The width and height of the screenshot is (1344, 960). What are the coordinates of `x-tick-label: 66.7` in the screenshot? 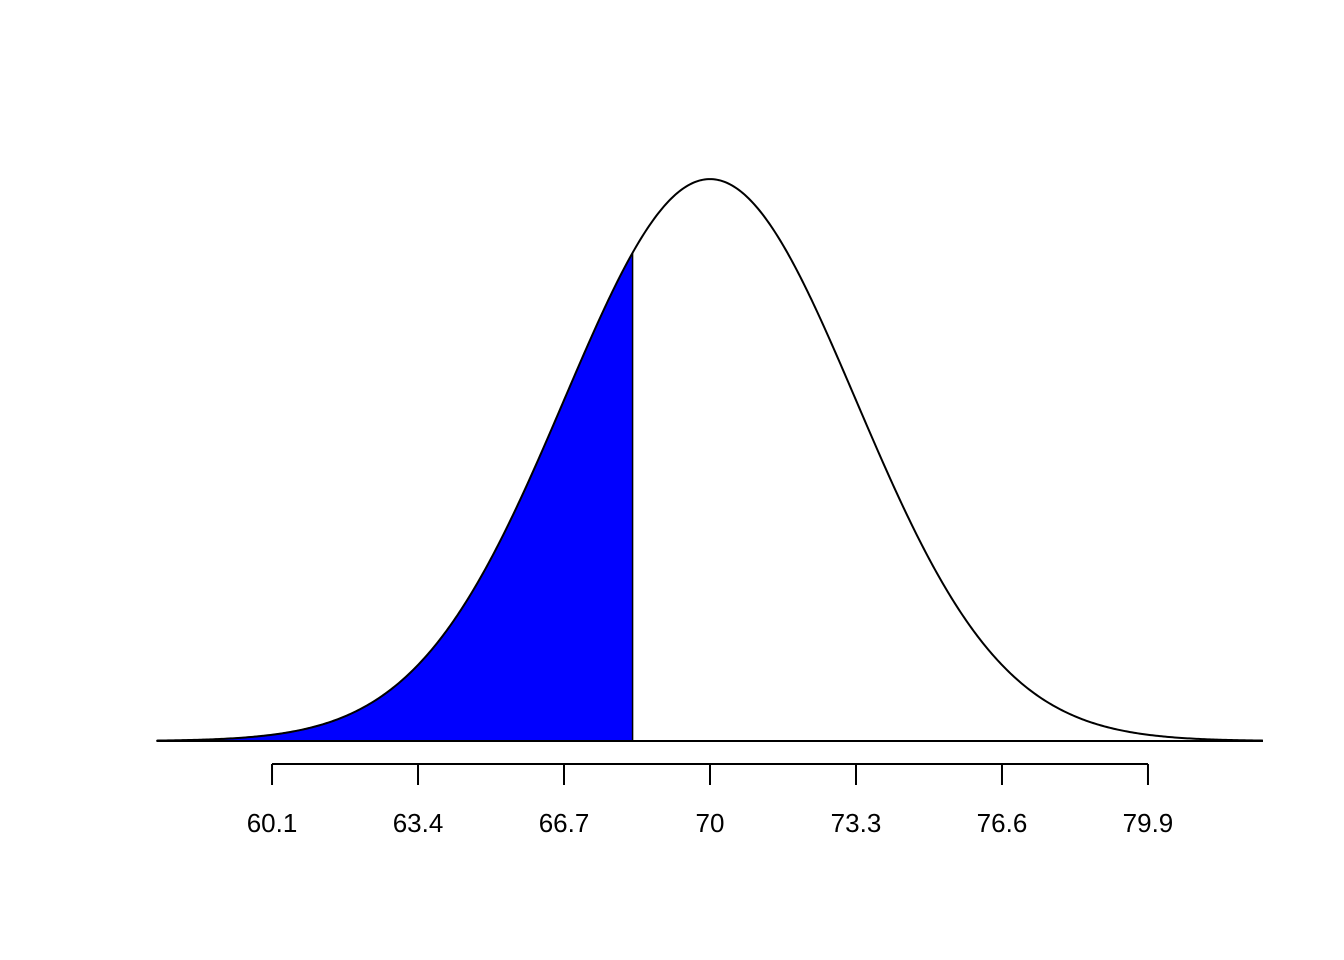 It's located at (564, 823).